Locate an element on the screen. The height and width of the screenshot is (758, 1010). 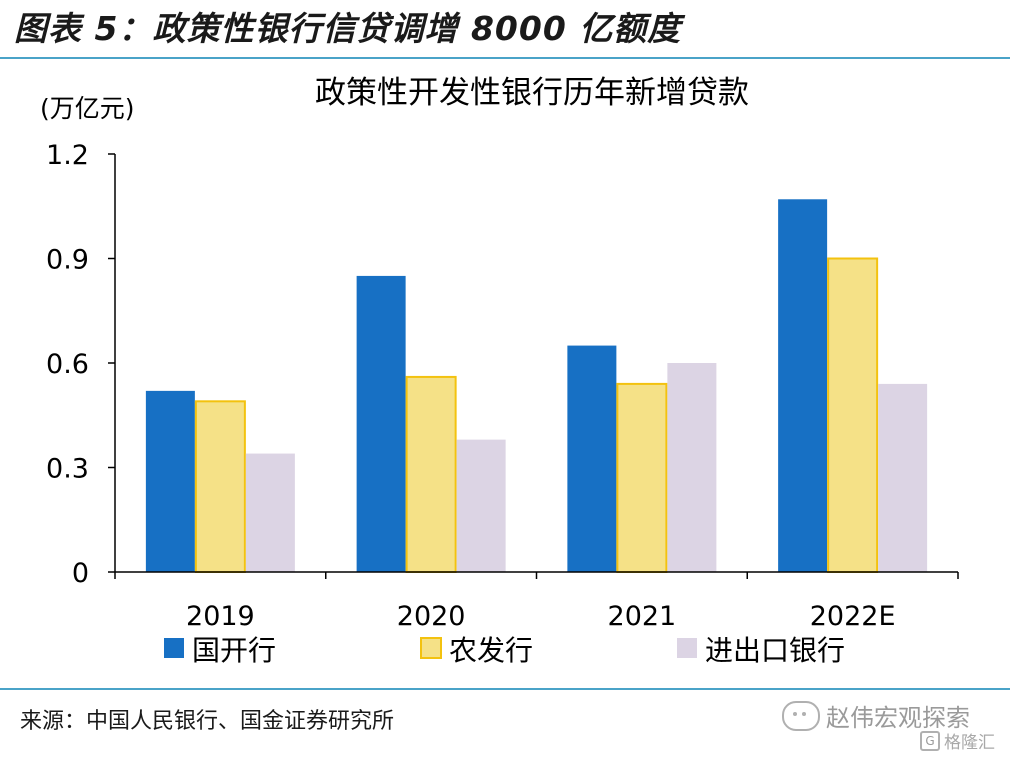
legend: 国开行 农发行 进出口银行 is located at coordinates (504, 650).